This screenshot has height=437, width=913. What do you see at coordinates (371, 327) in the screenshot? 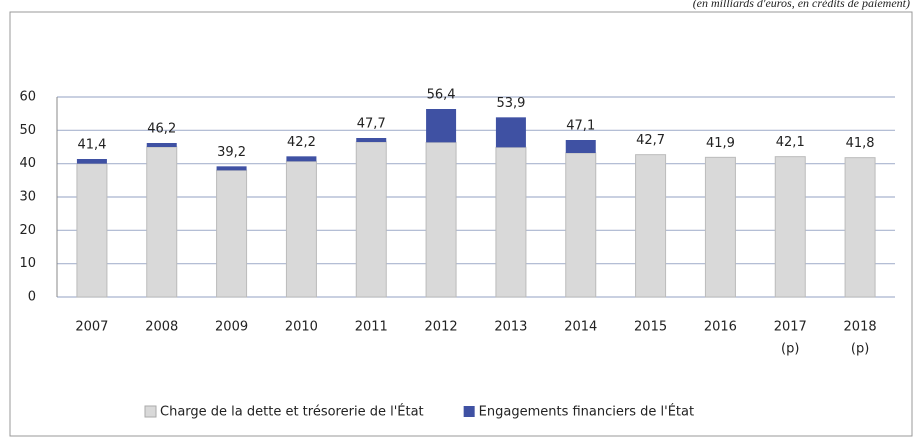
I see `x-tick-label: 2011` at bounding box center [371, 327].